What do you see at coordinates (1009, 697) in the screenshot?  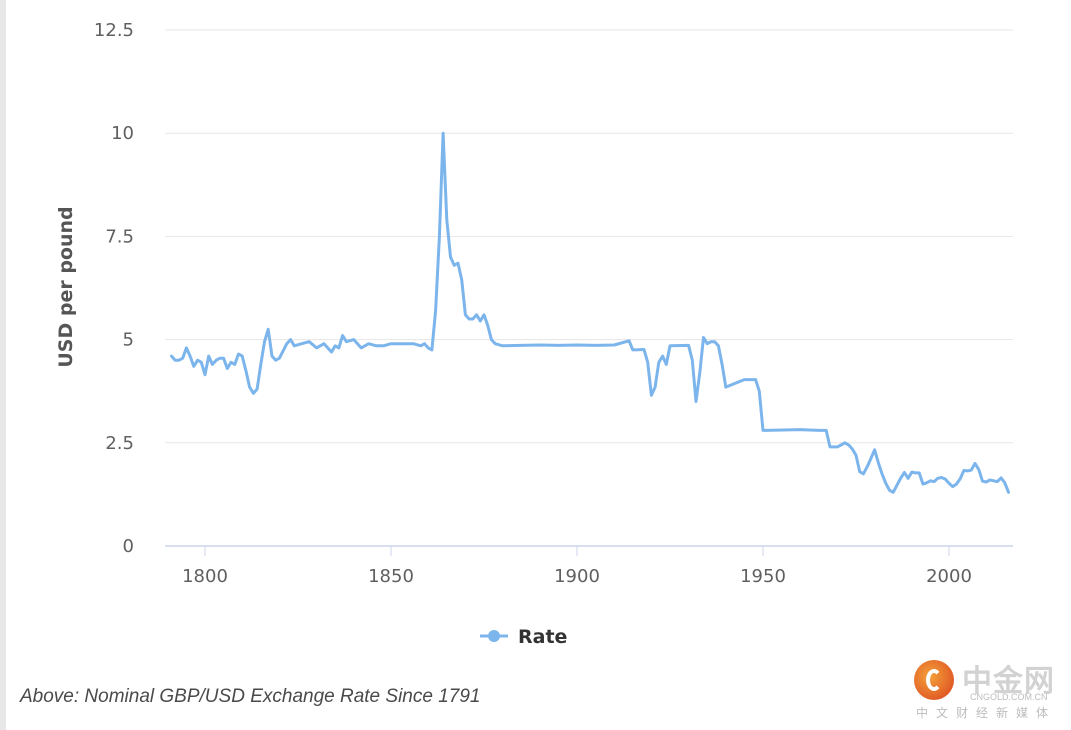 I see `watermark-domain: CNGOLD.COM.CN` at bounding box center [1009, 697].